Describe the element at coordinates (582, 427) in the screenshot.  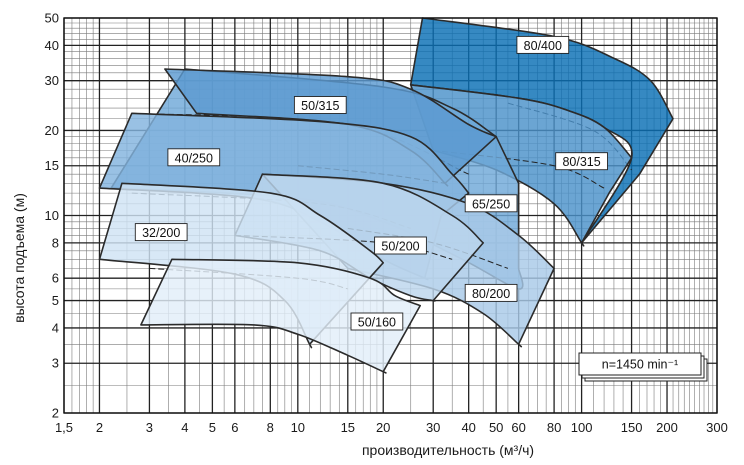
I see `x-tick-label: 100` at that location.